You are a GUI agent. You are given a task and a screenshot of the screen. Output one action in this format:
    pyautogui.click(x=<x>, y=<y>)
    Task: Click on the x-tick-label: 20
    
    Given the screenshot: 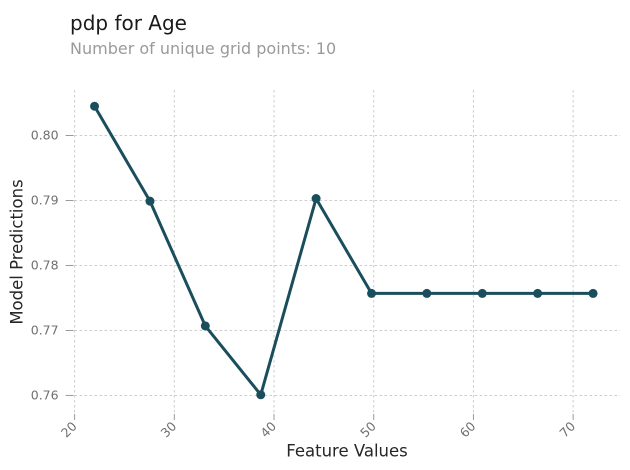 What is the action you would take?
    pyautogui.click(x=69, y=429)
    